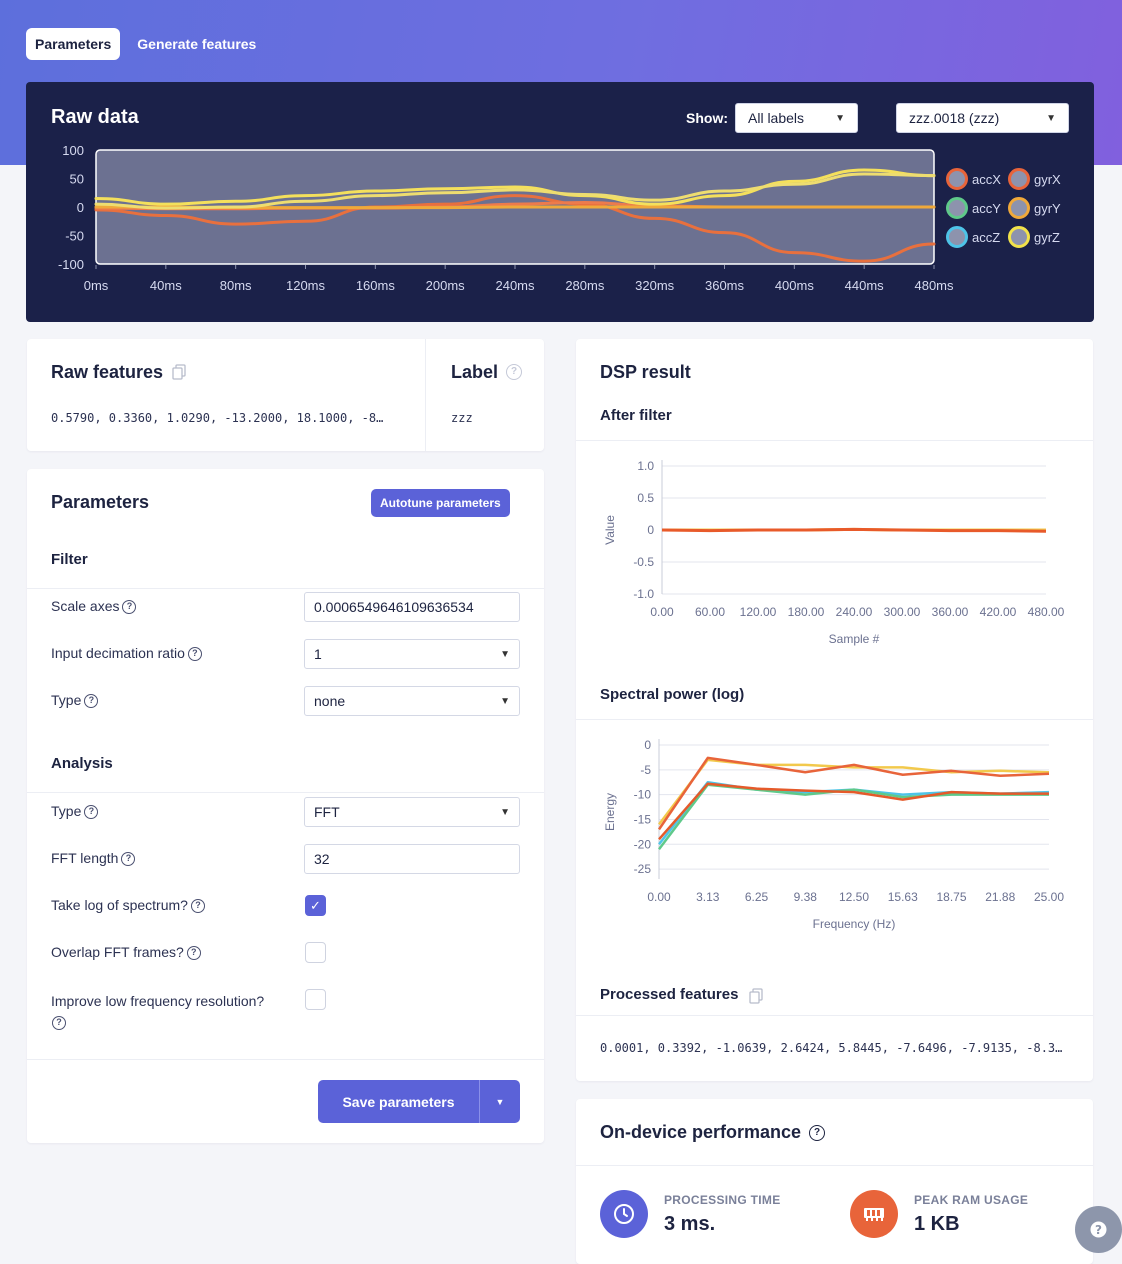  What do you see at coordinates (73, 44) in the screenshot?
I see `tab-parameters: Parameters` at bounding box center [73, 44].